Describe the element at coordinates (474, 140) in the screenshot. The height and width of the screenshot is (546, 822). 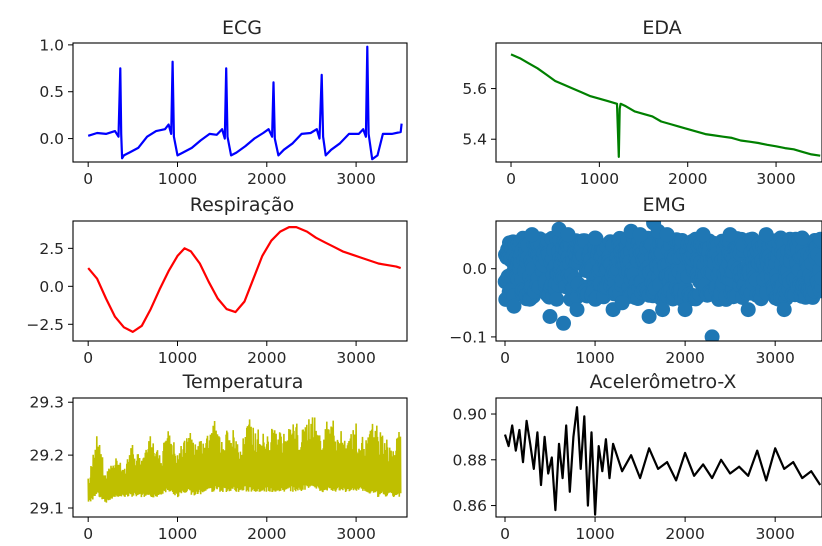
I see `eda-ytick-label: 5.4` at that location.